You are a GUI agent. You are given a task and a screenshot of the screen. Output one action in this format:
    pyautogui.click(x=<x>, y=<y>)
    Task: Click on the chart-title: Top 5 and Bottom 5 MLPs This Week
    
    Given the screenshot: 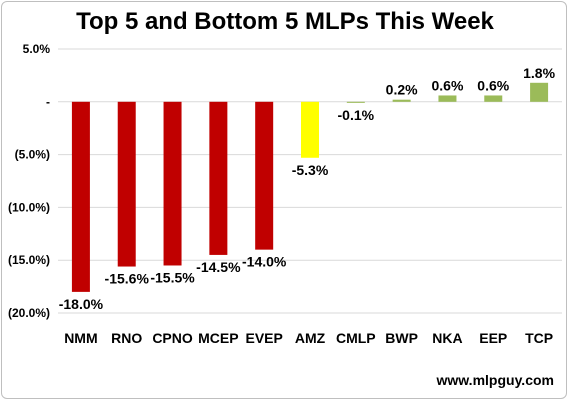 What is the action you would take?
    pyautogui.click(x=285, y=21)
    